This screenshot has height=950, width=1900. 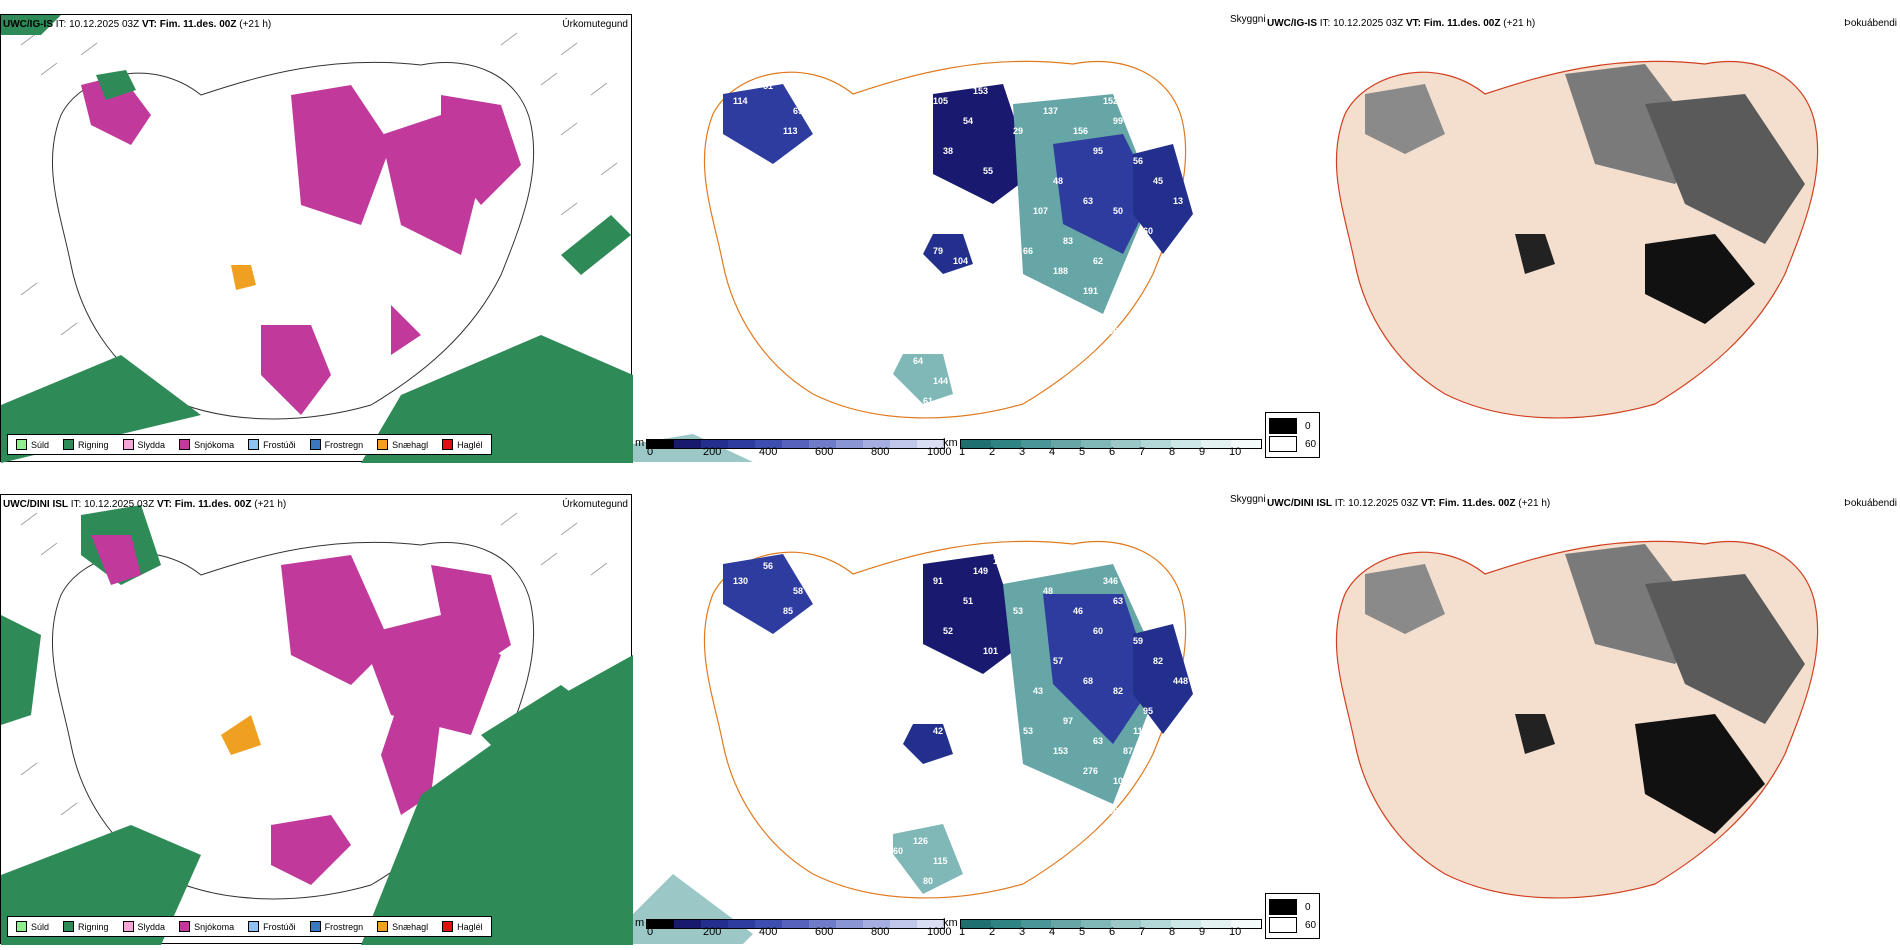 I want to click on cloud-base-label: 13, so click(x=1178, y=201).